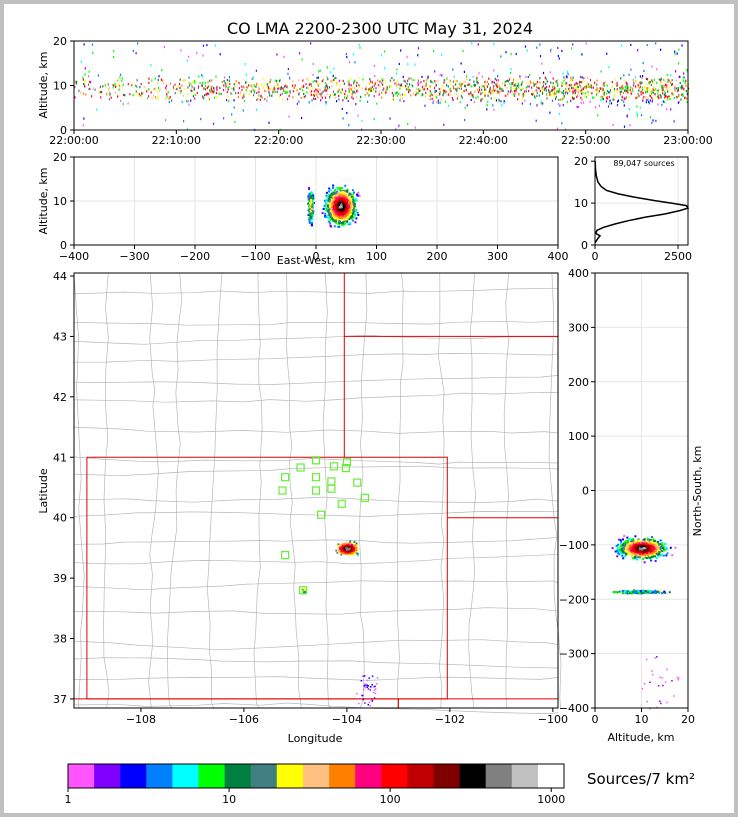 The image size is (738, 817). What do you see at coordinates (642, 202) in the screenshot?
I see `histogram-line` at bounding box center [642, 202].